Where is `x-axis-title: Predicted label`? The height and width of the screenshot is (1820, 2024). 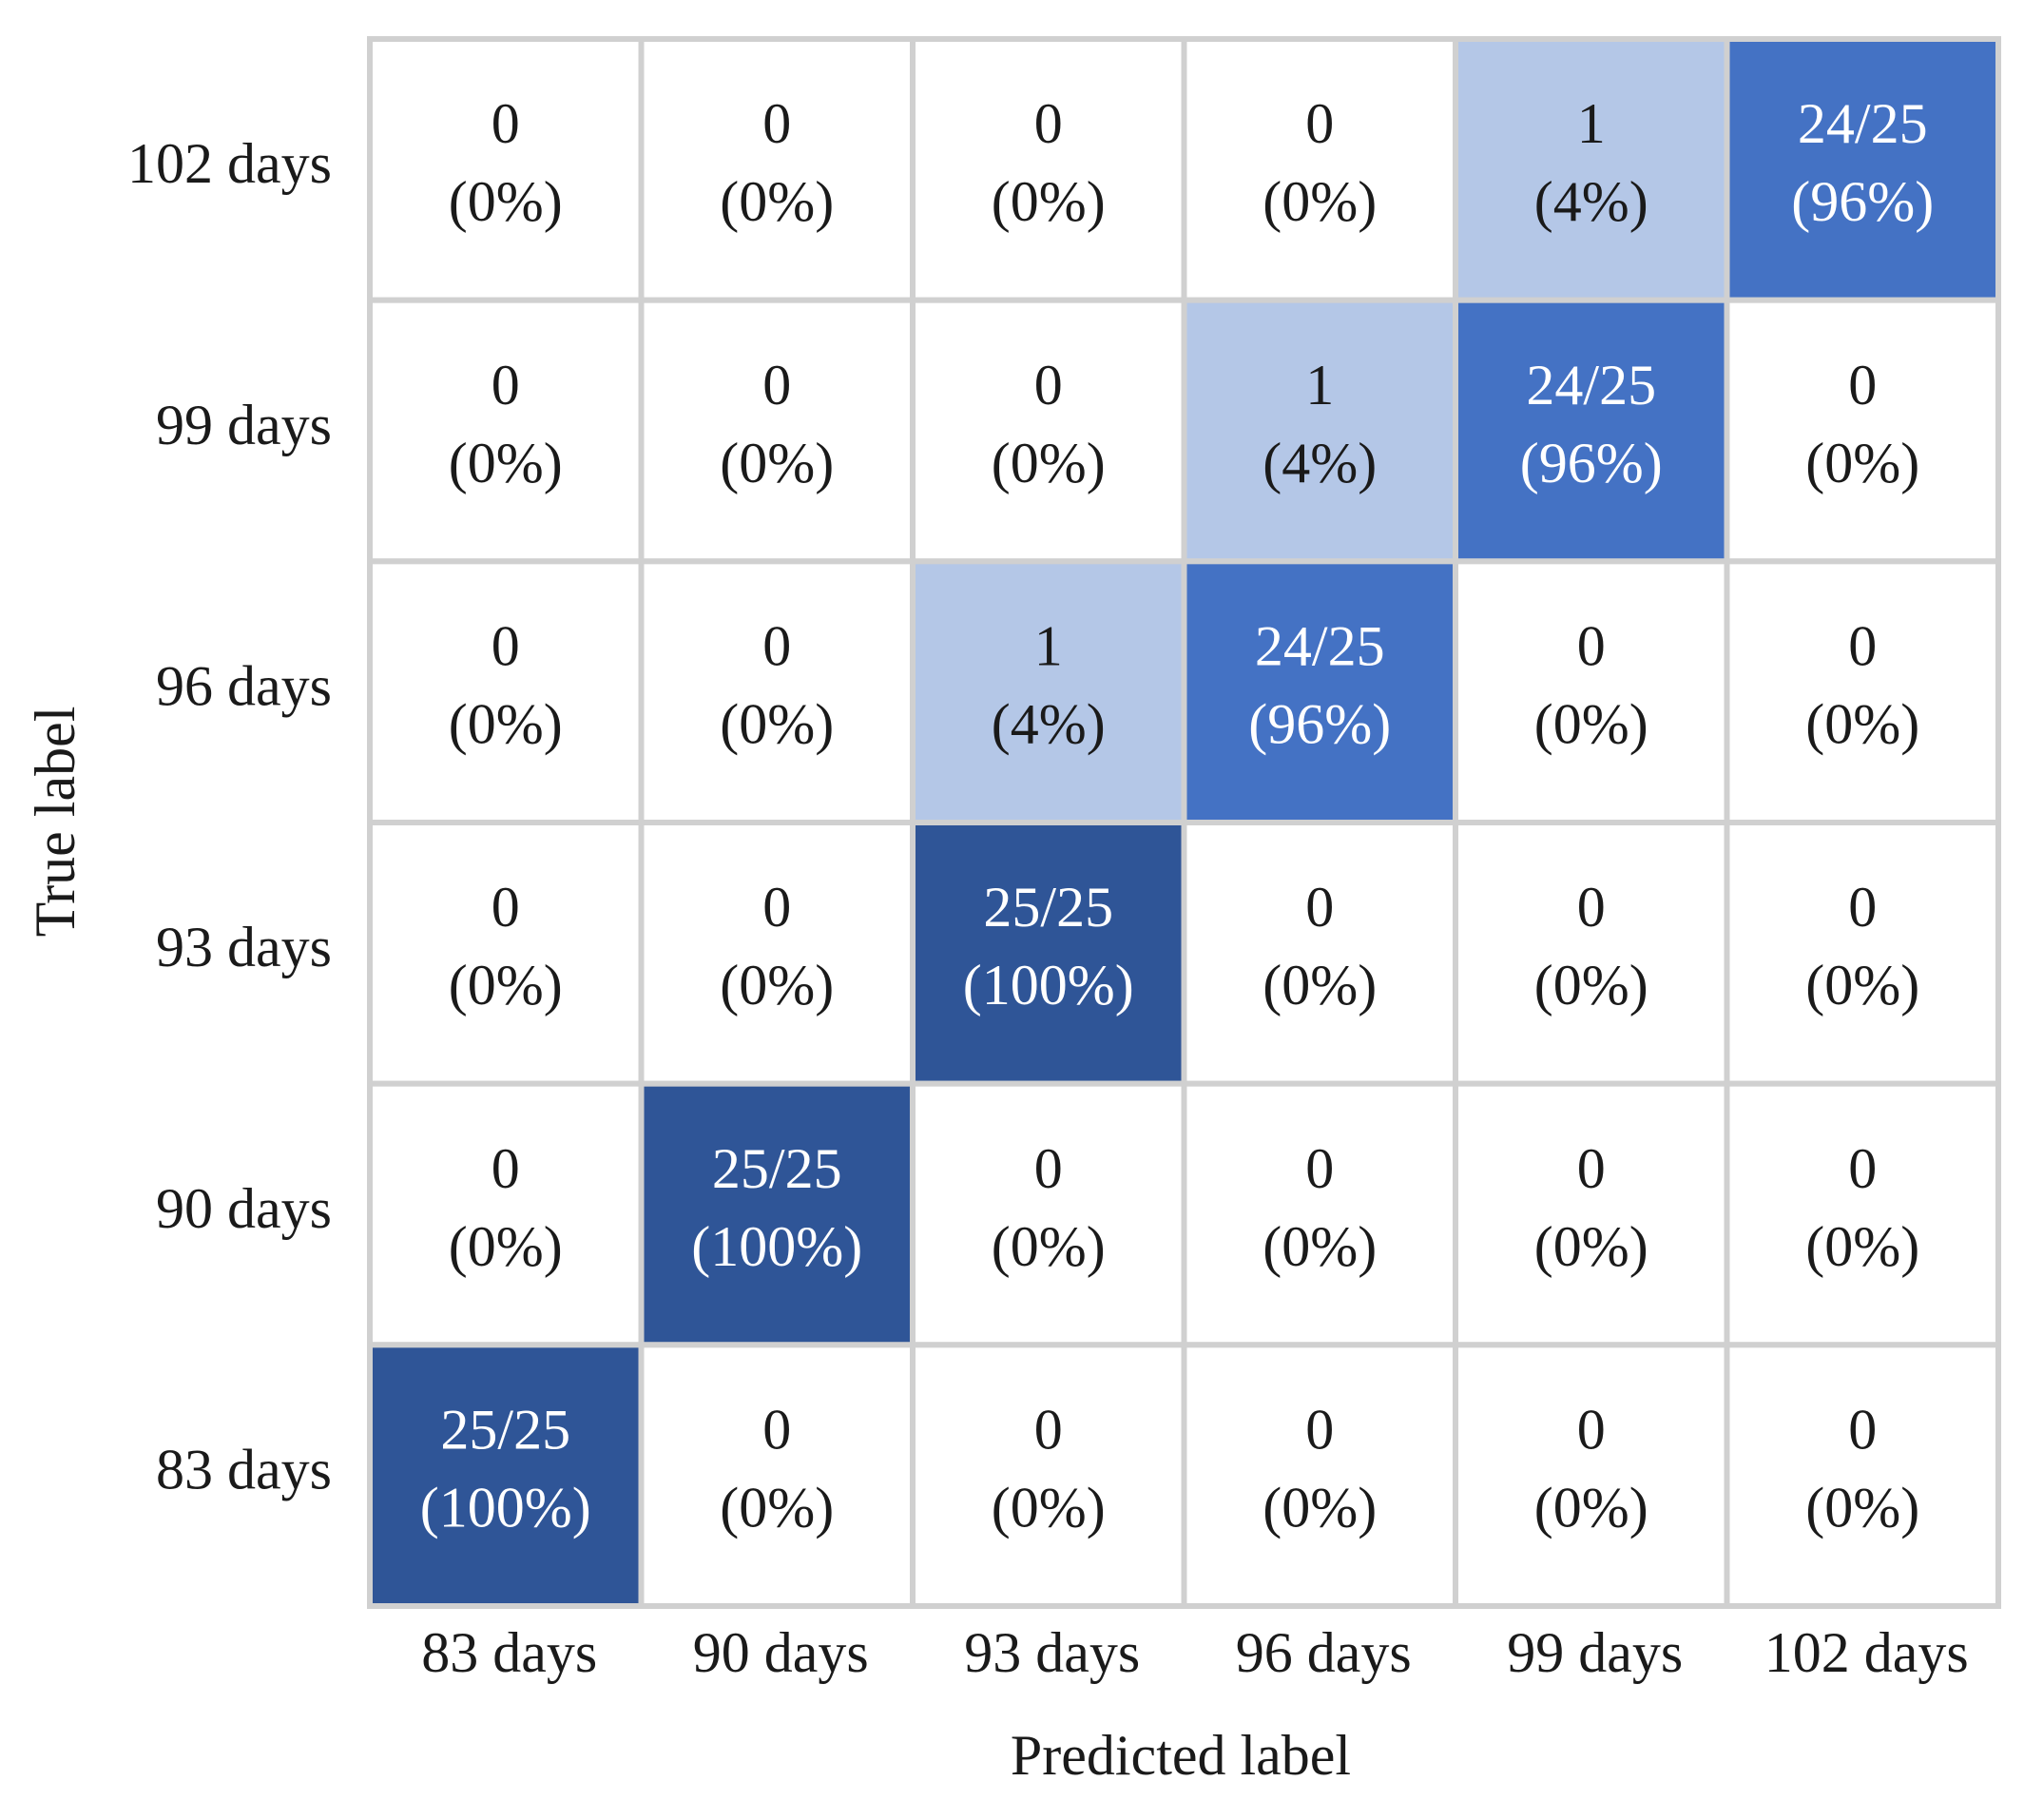 x-axis-title: Predicted label is located at coordinates (1181, 1756).